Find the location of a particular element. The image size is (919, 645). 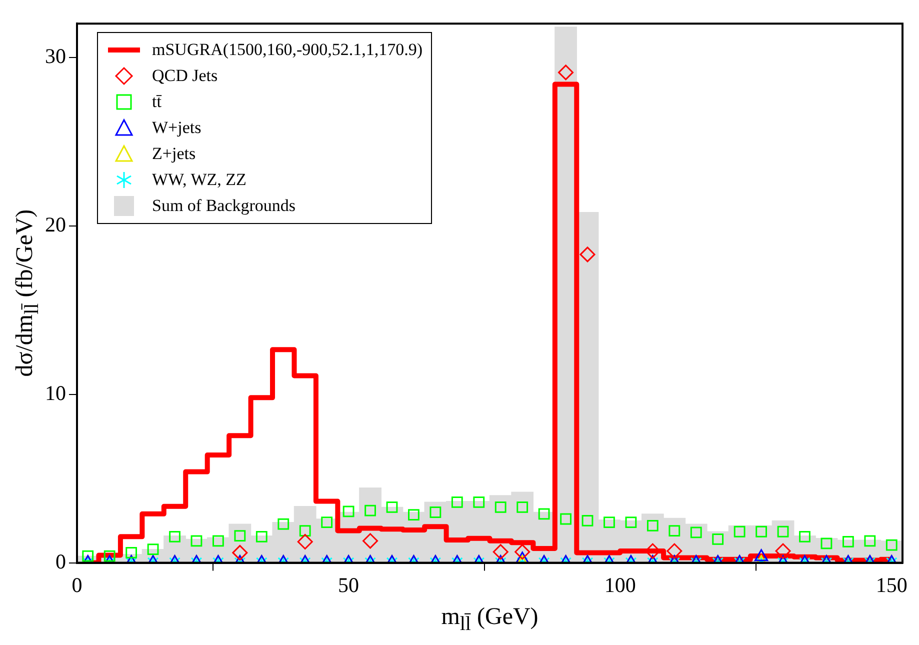

x-tick-label: 100 is located at coordinates (620, 584).